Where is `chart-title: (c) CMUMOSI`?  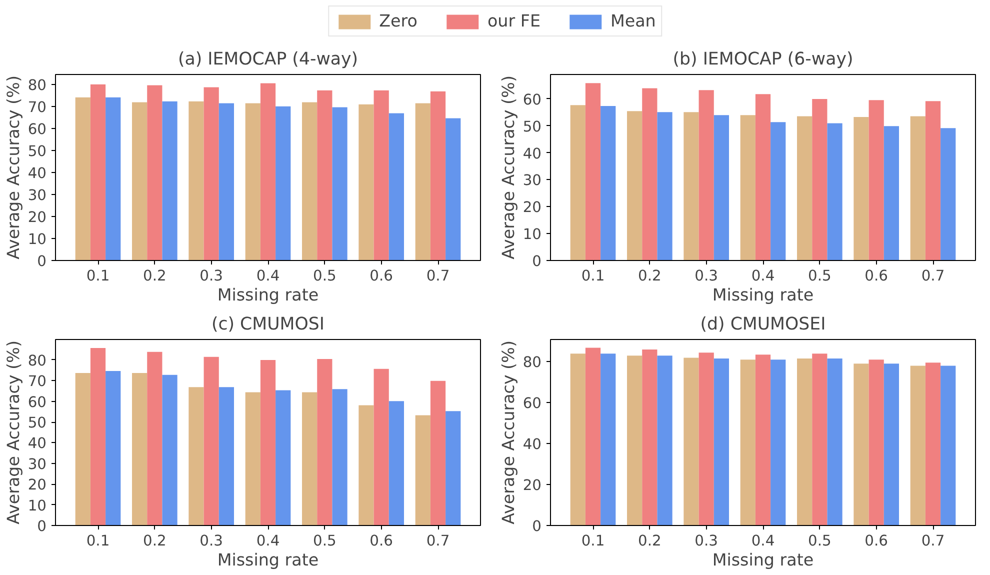 chart-title: (c) CMUMOSI is located at coordinates (268, 324).